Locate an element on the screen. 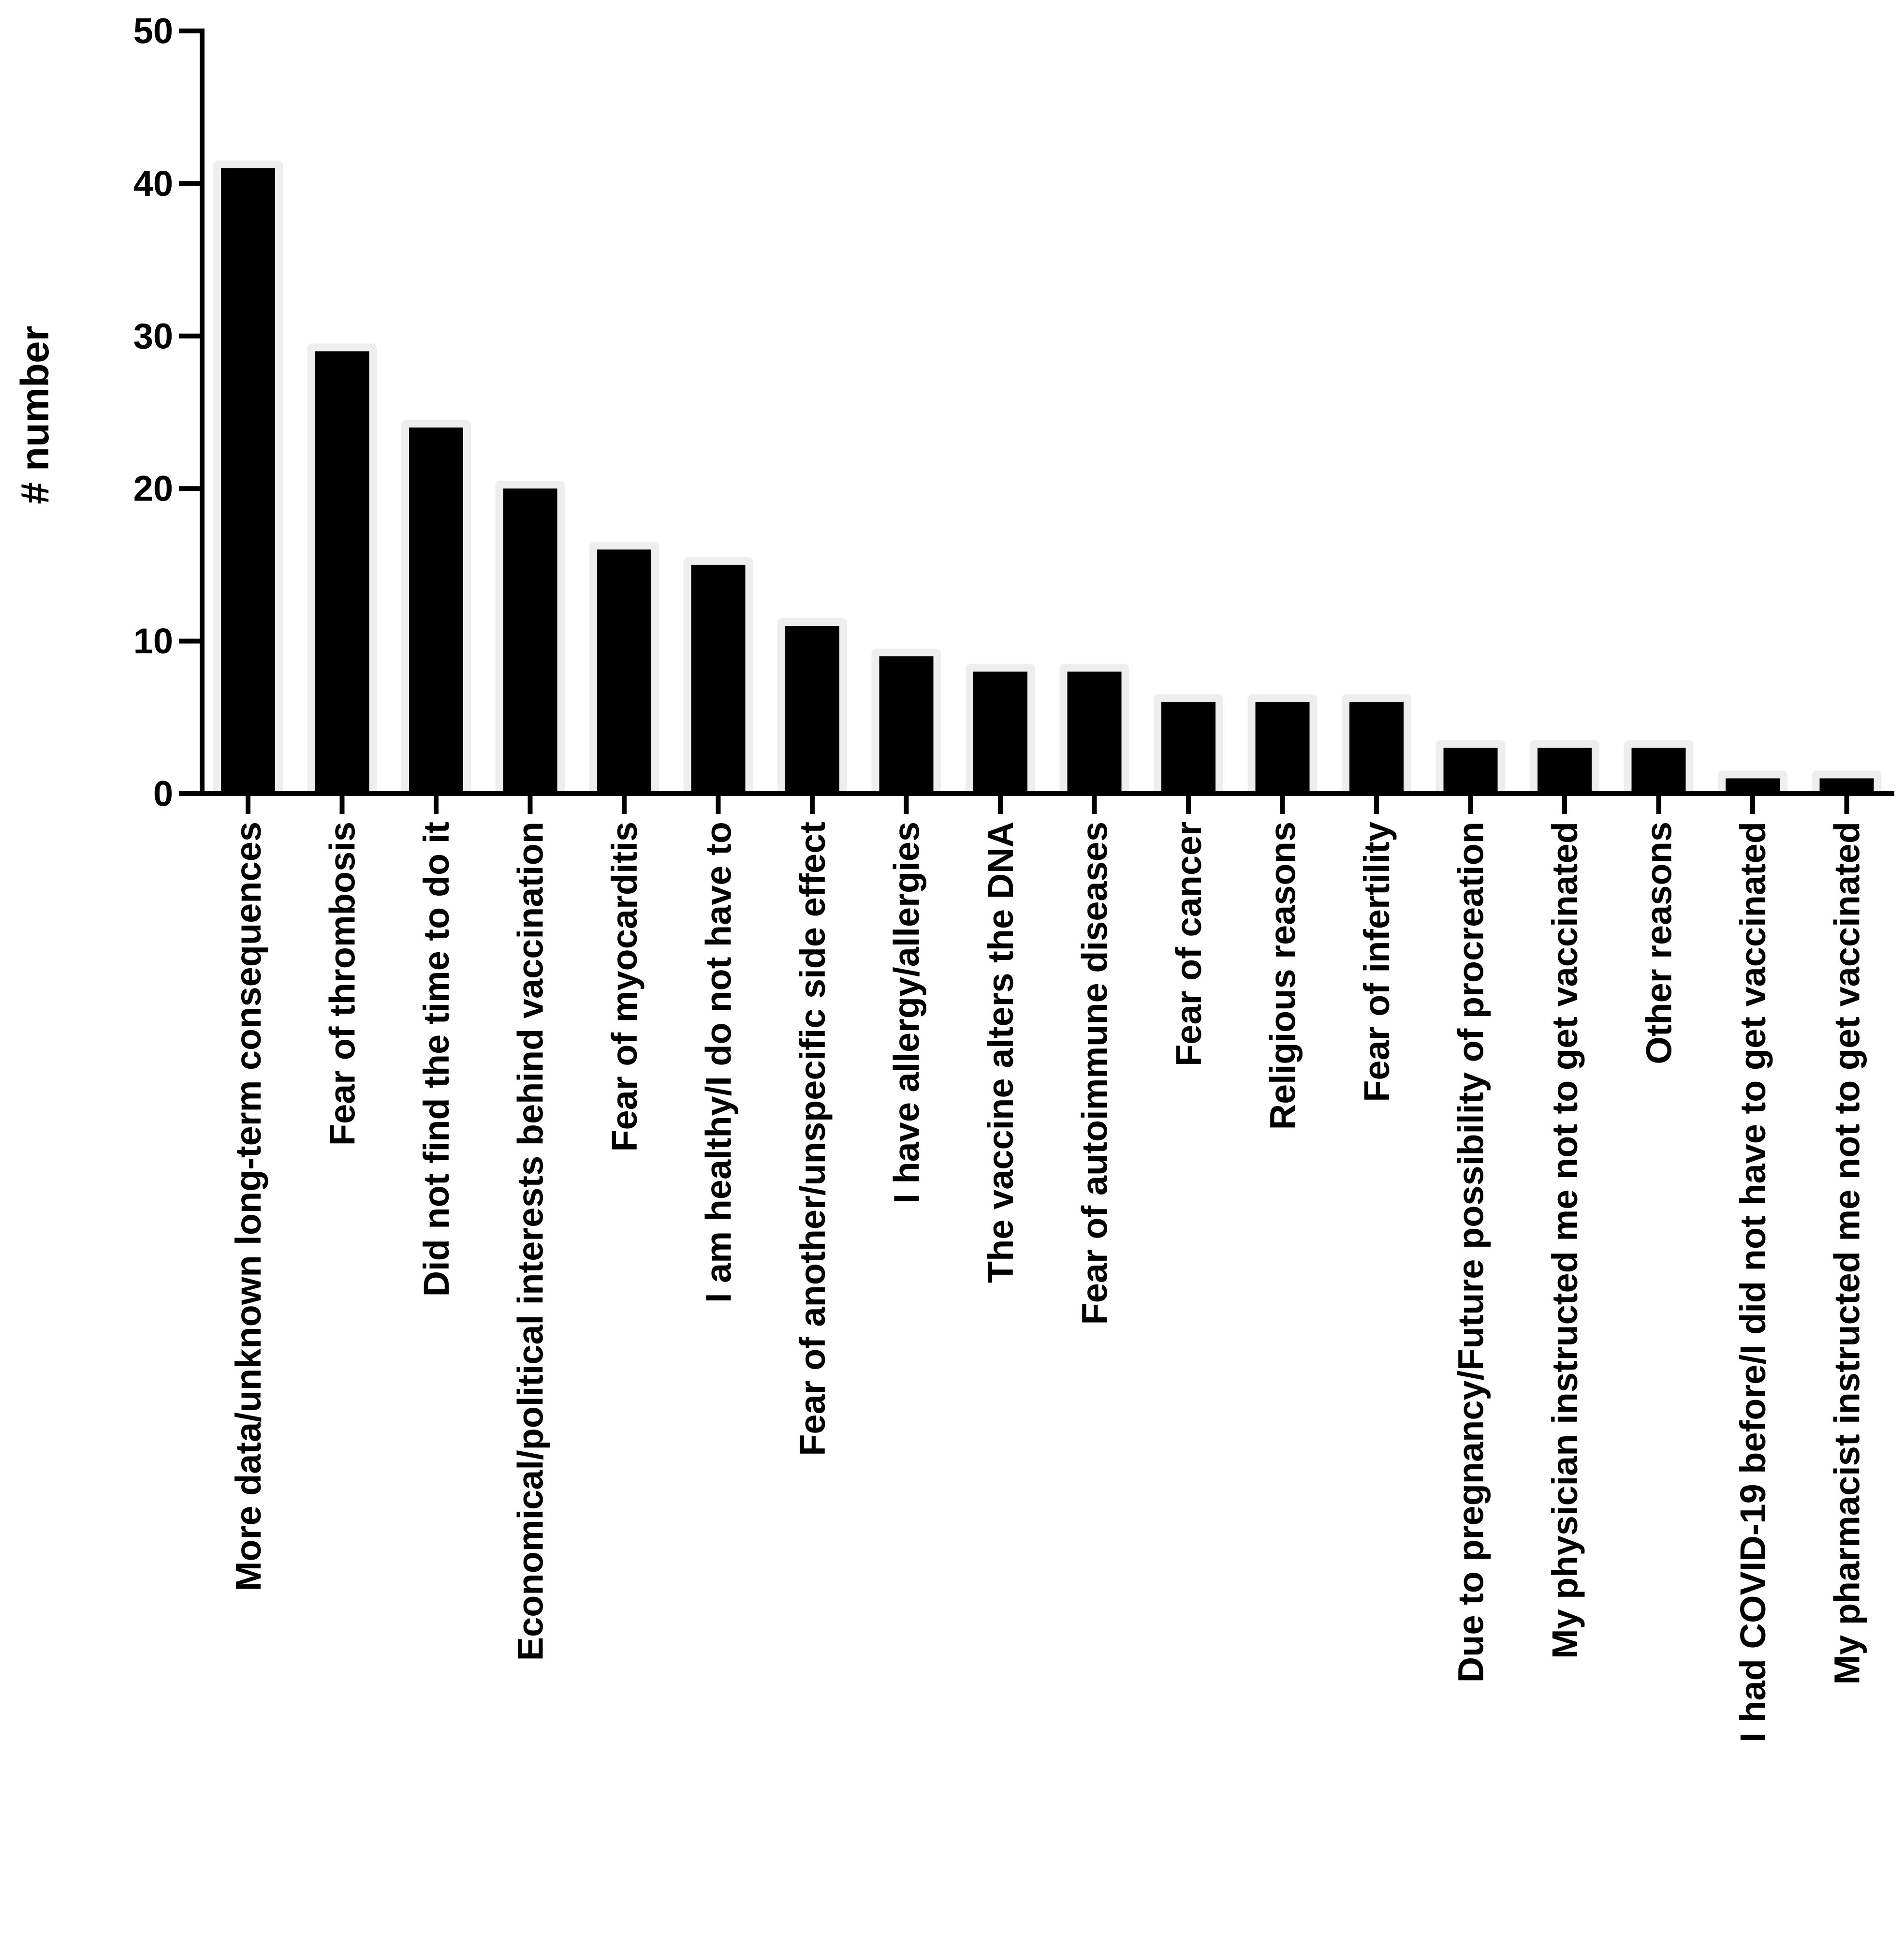 This screenshot has width=1904, height=1947. x-tick-label: Religious reasons is located at coordinates (1283, 976).